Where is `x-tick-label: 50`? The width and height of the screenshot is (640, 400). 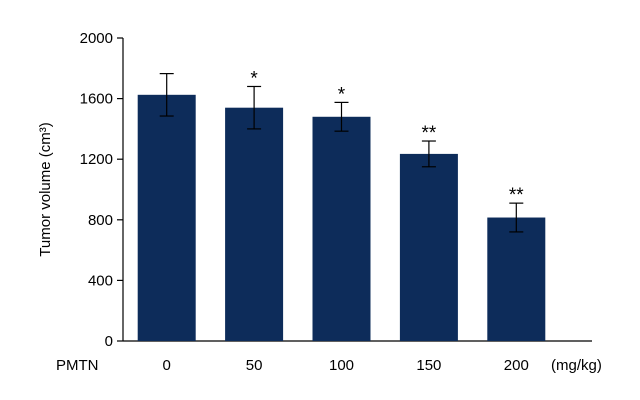 x-tick-label: 50 is located at coordinates (254, 365).